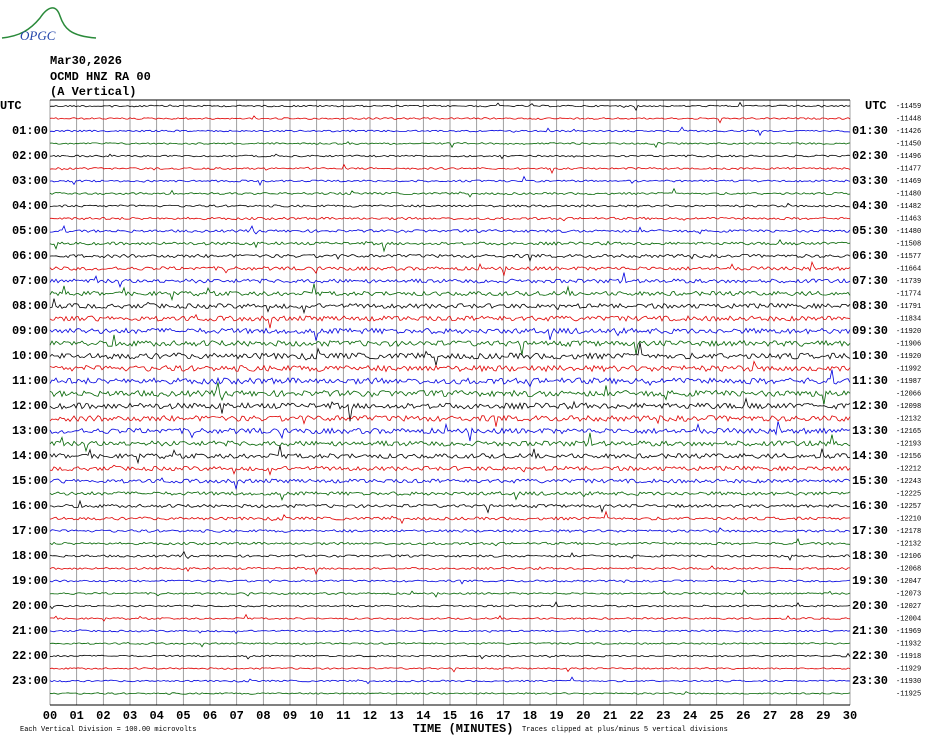 This screenshot has height=744, width=930. I want to click on trace-offset: -11448, so click(908, 119).